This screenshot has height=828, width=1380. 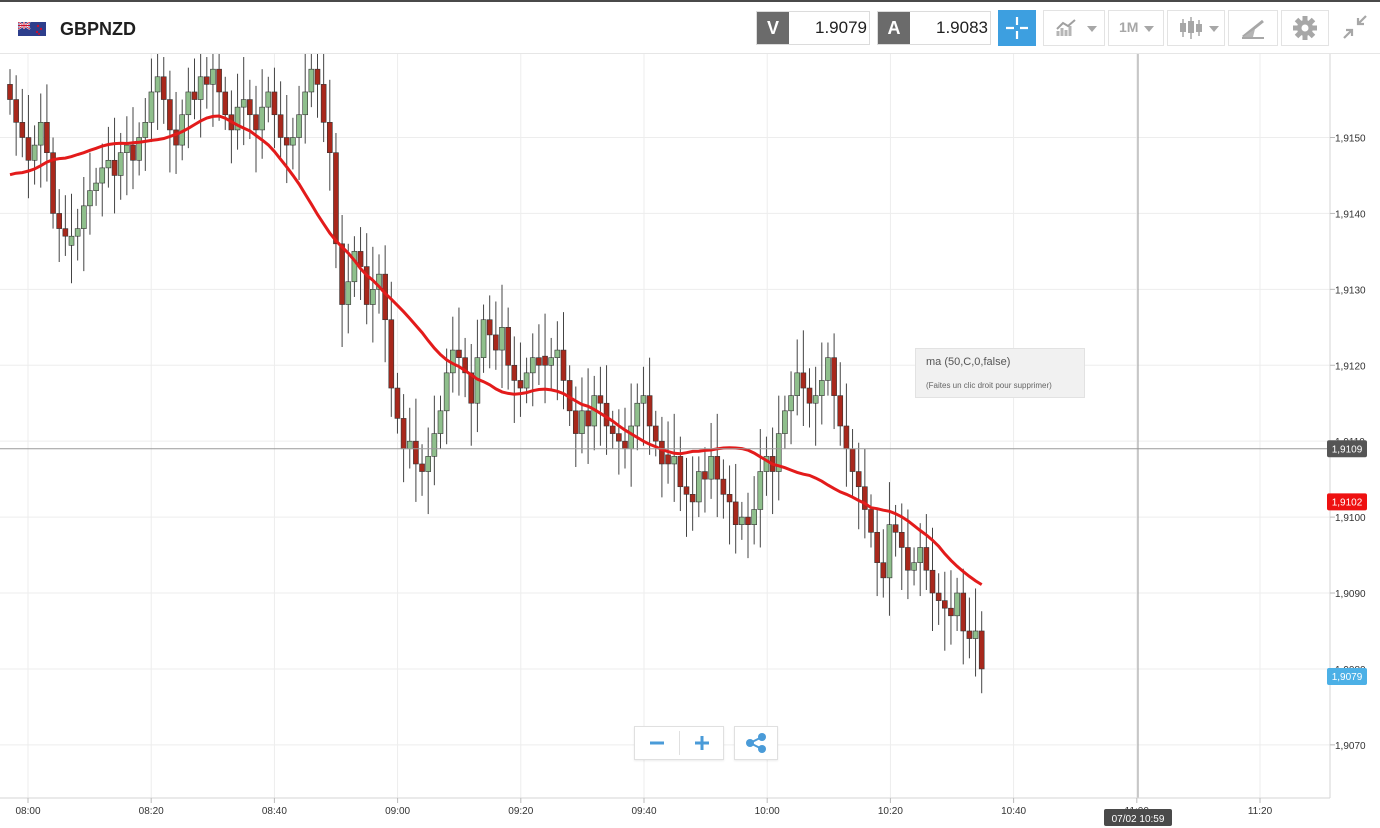 I want to click on minus-icon, so click(x=657, y=743).